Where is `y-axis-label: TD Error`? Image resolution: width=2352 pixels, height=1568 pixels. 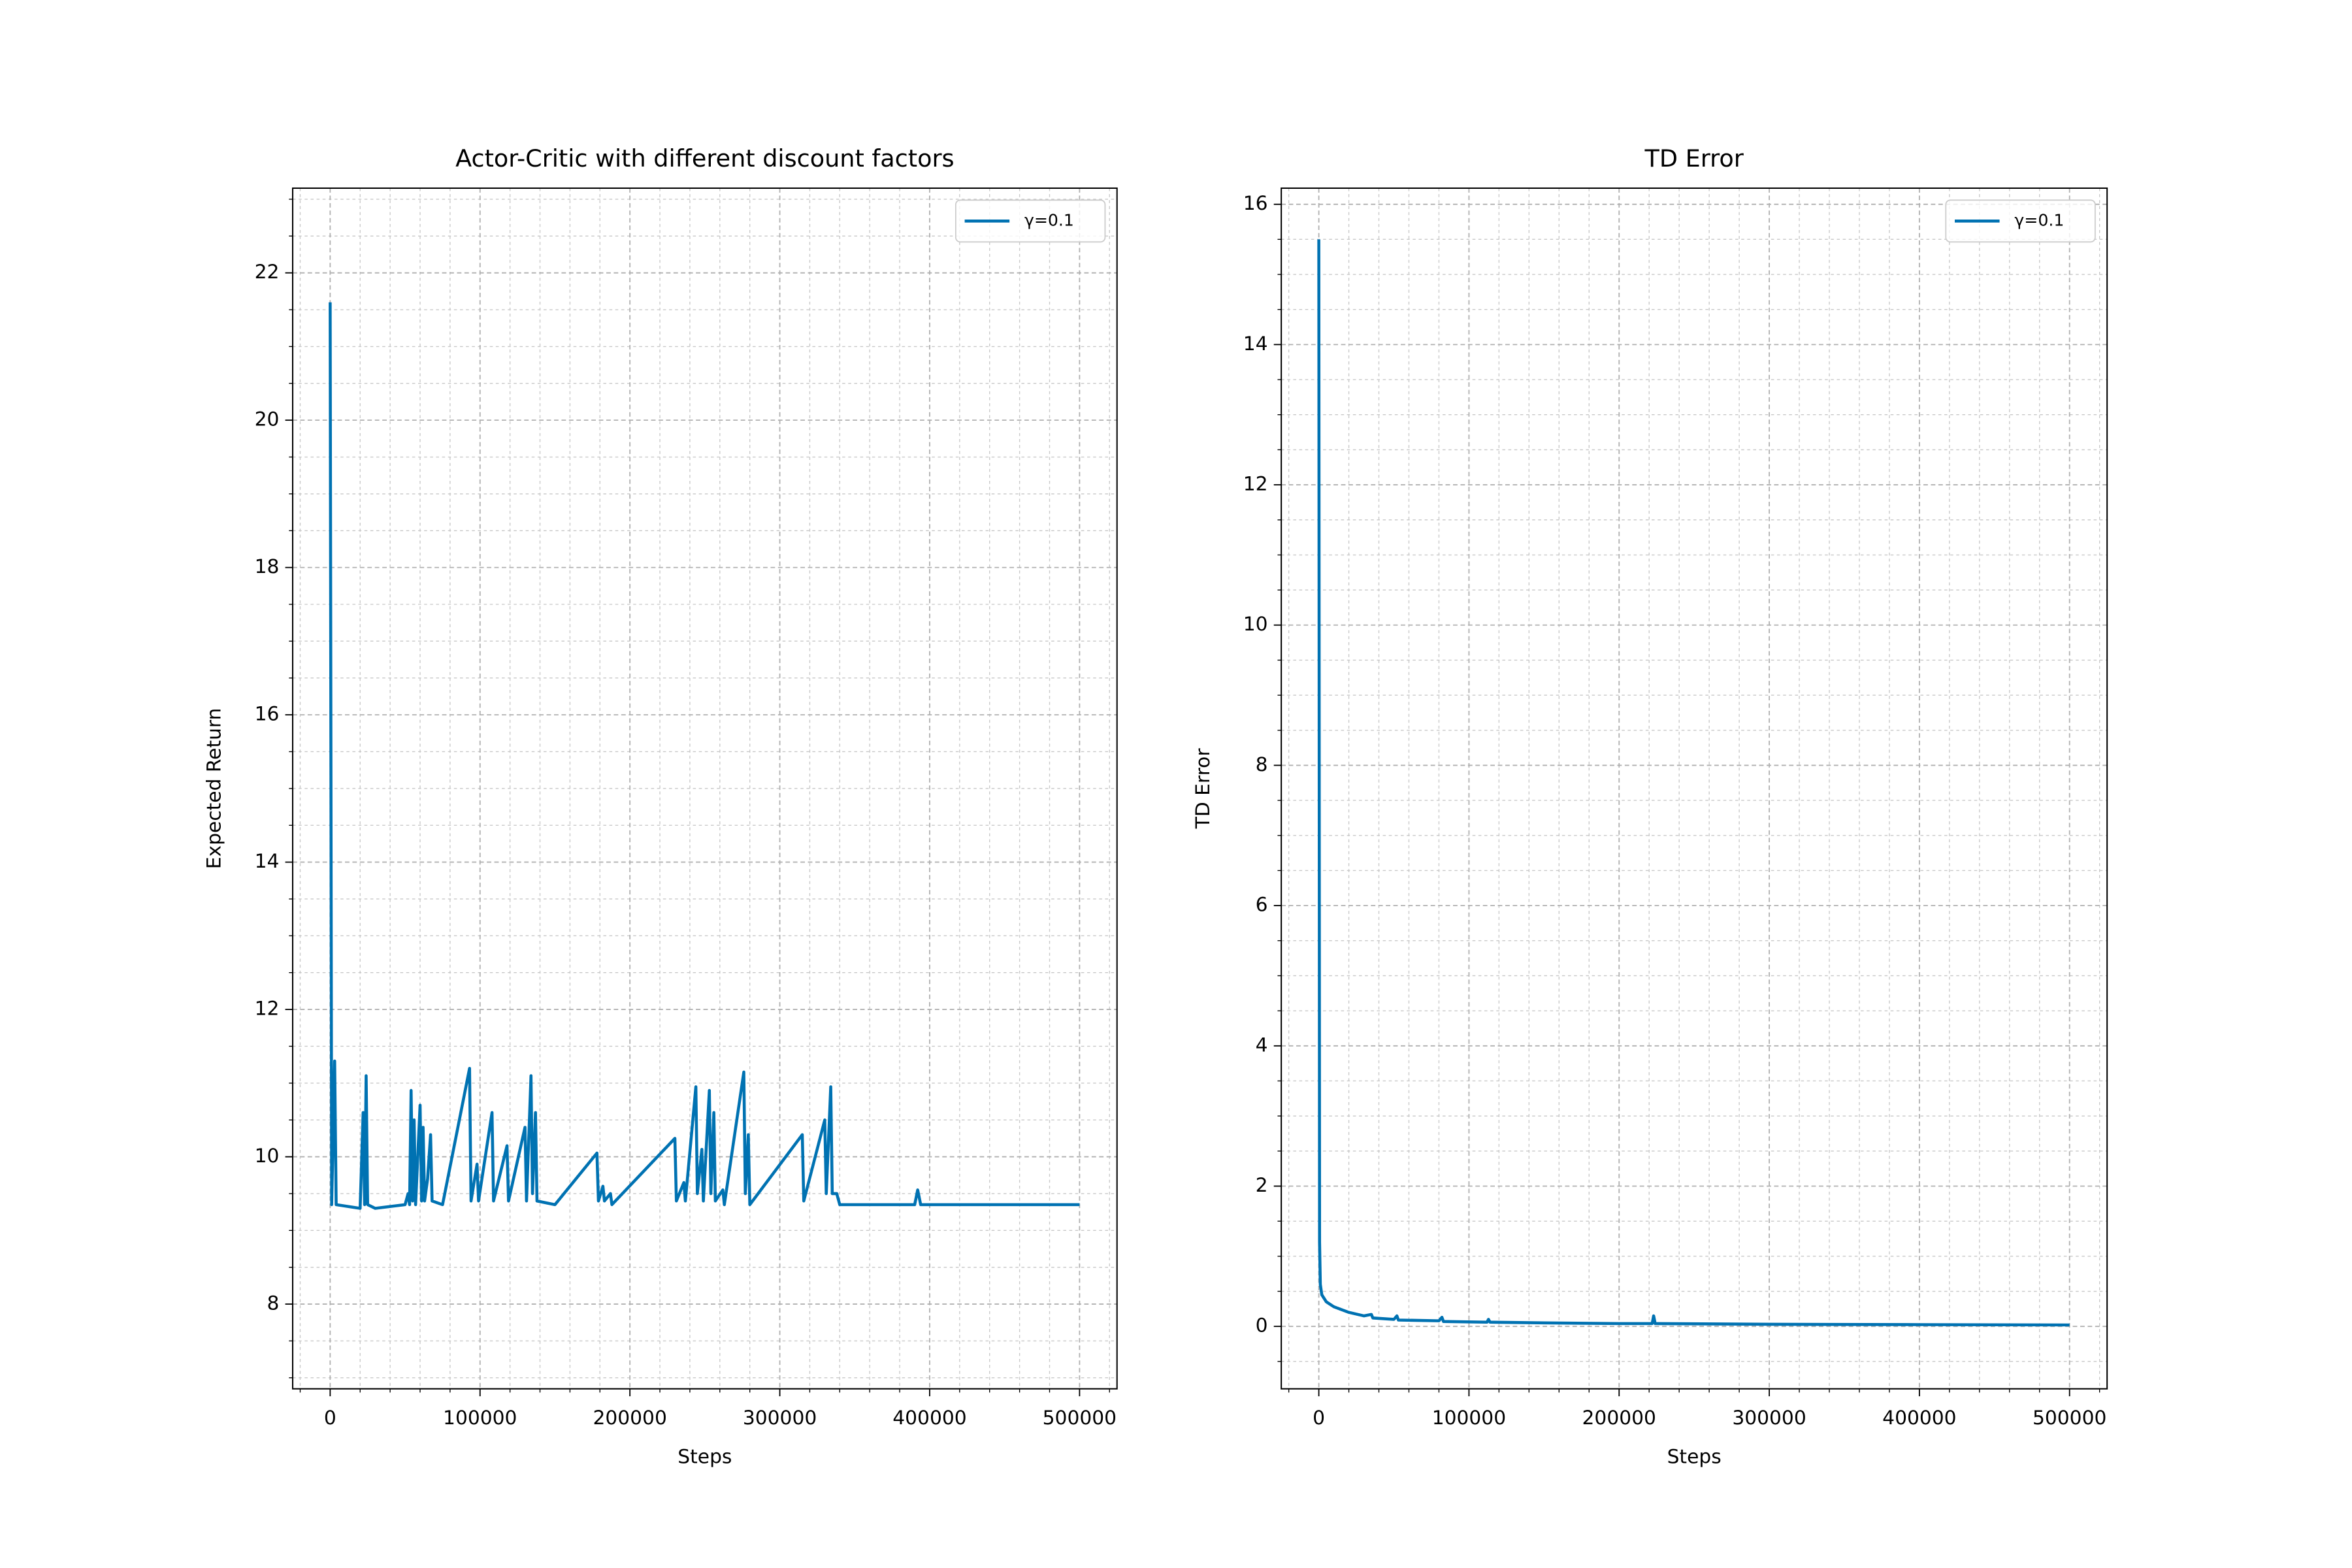 y-axis-label: TD Error is located at coordinates (1203, 789).